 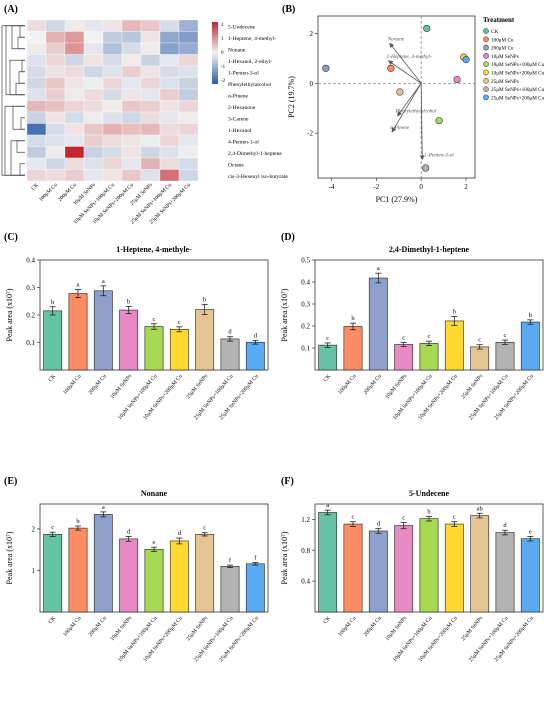 I want to click on color-legend-tick: -2, so click(x=223, y=81).